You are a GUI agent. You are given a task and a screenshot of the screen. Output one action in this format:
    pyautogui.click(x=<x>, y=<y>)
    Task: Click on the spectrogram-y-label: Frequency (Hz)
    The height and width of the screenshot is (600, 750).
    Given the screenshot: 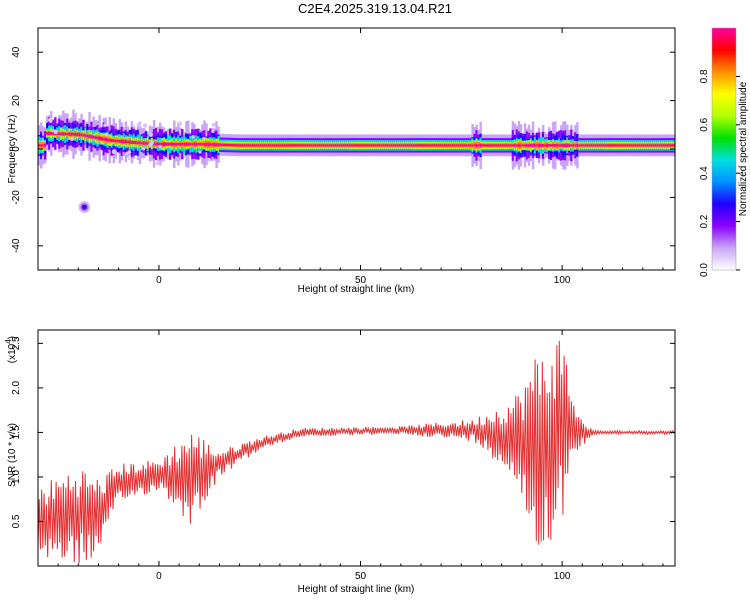 What is the action you would take?
    pyautogui.click(x=12, y=149)
    